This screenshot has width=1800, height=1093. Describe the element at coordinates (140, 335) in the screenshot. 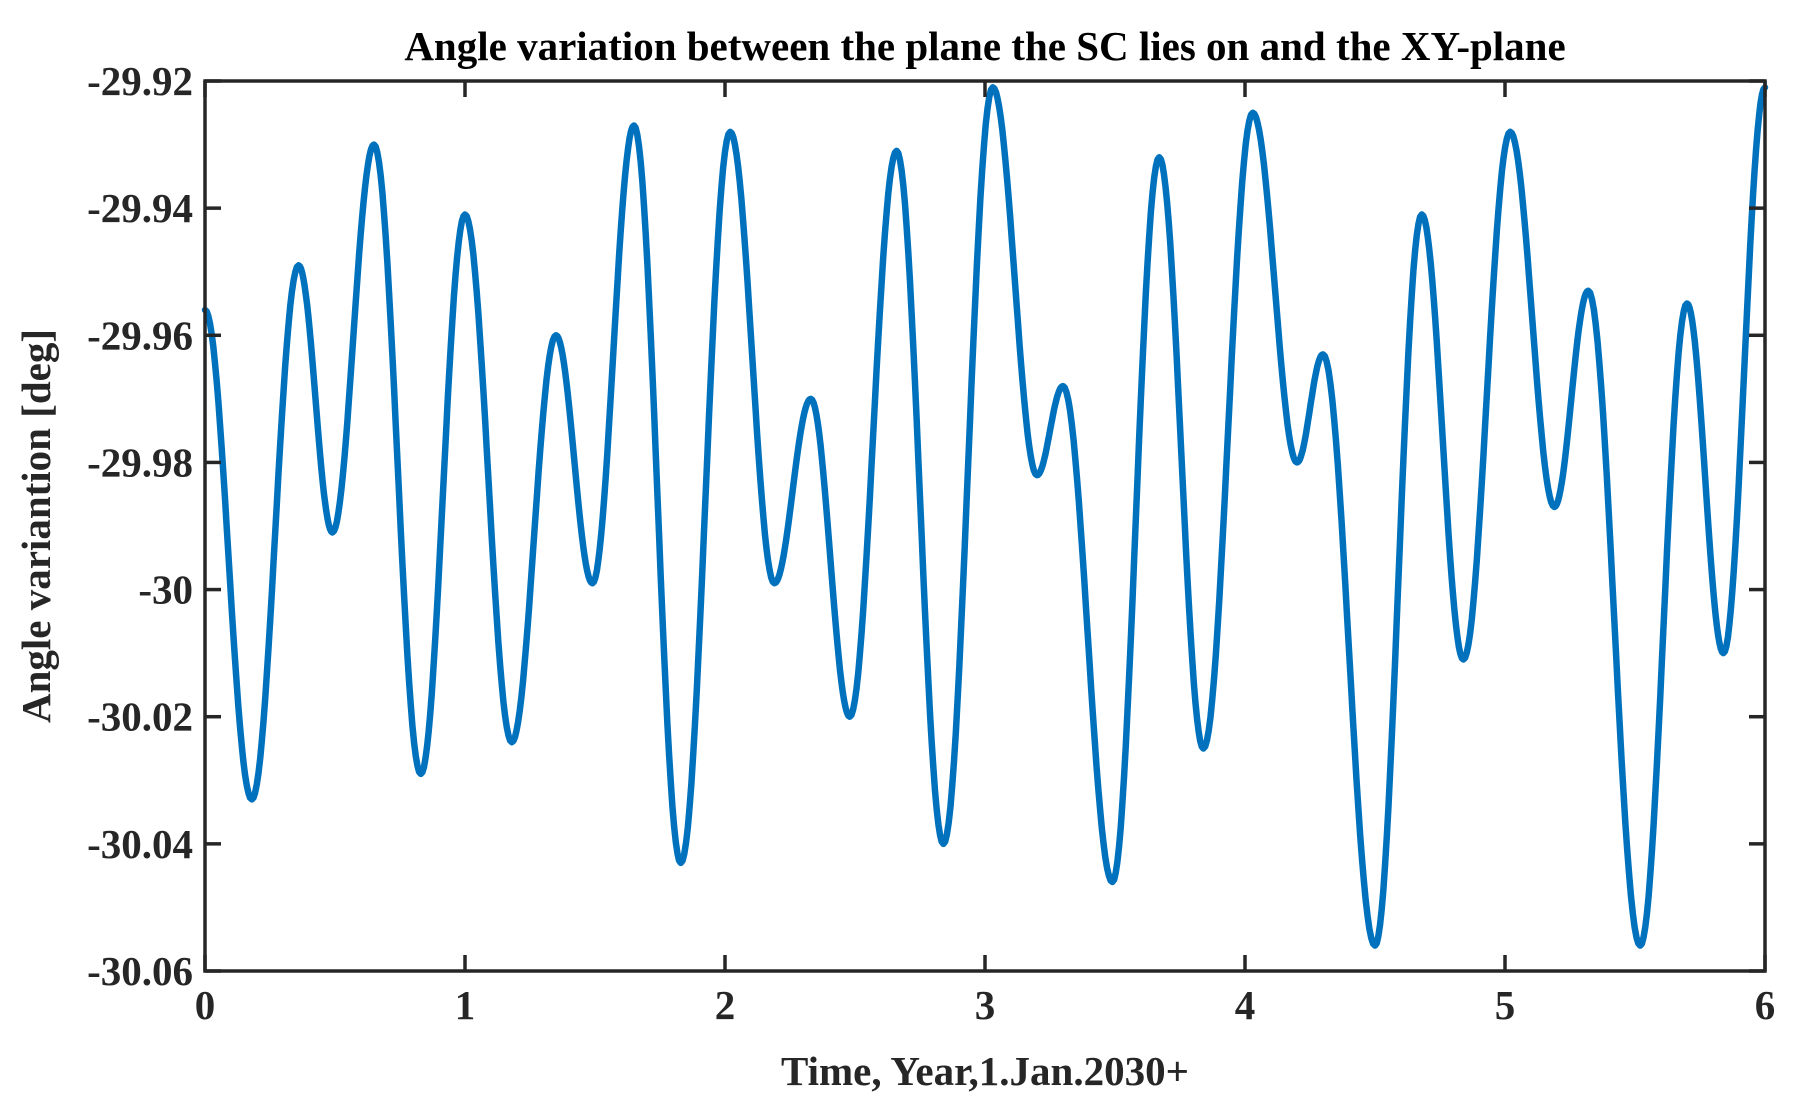

I see `y-tick-label: -29.96` at that location.